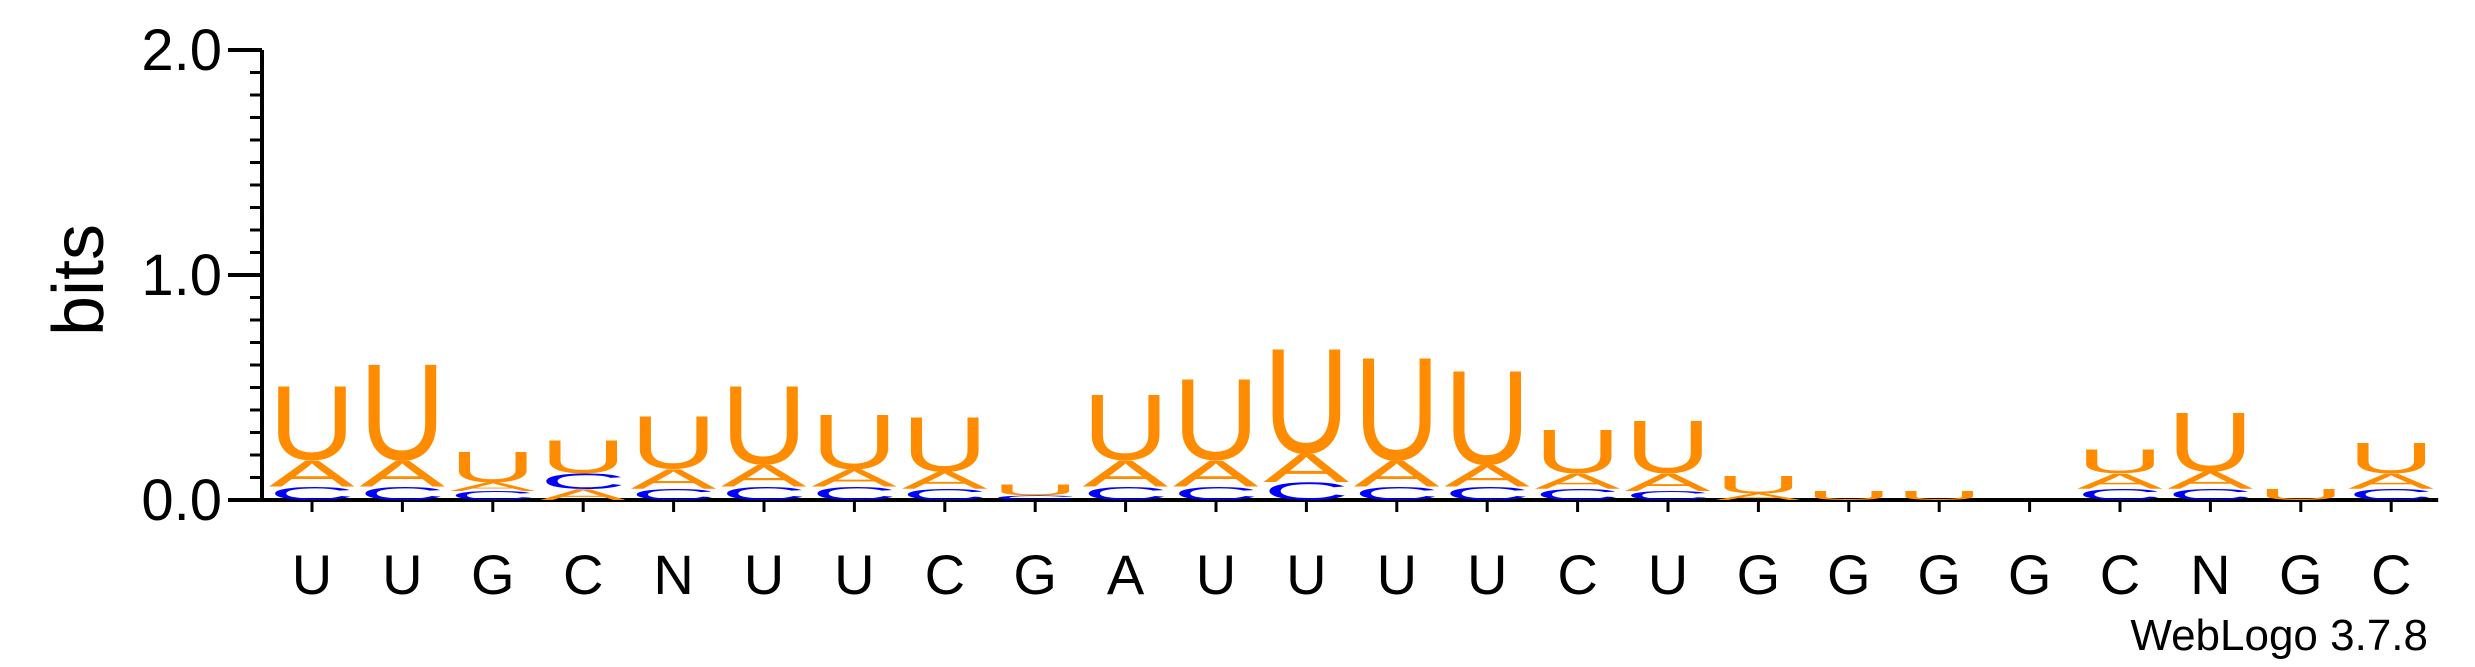  What do you see at coordinates (2210, 574) in the screenshot?
I see `x-tick-label: N` at bounding box center [2210, 574].